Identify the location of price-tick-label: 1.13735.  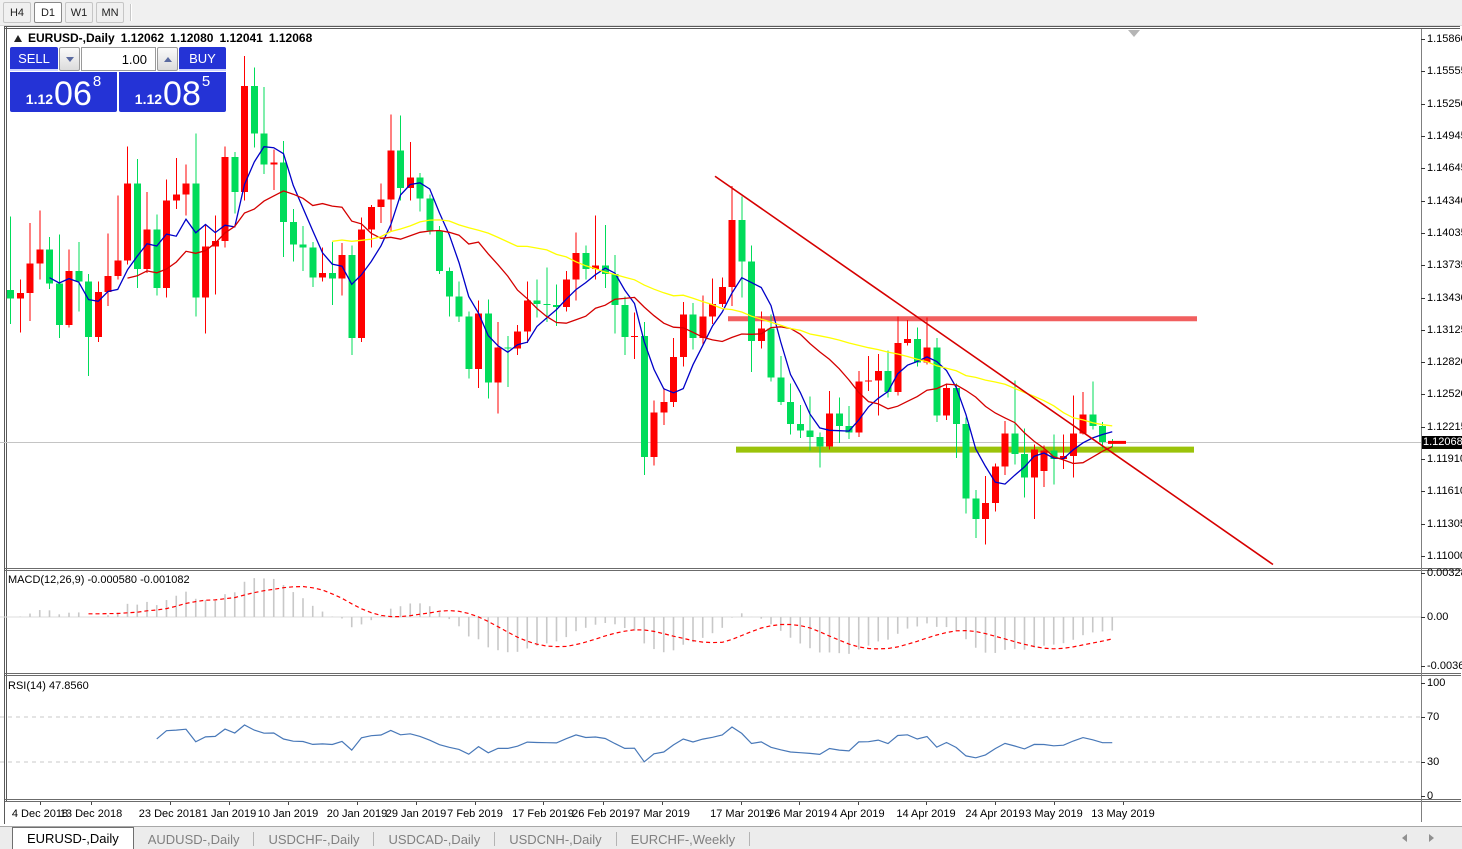
(1444, 265).